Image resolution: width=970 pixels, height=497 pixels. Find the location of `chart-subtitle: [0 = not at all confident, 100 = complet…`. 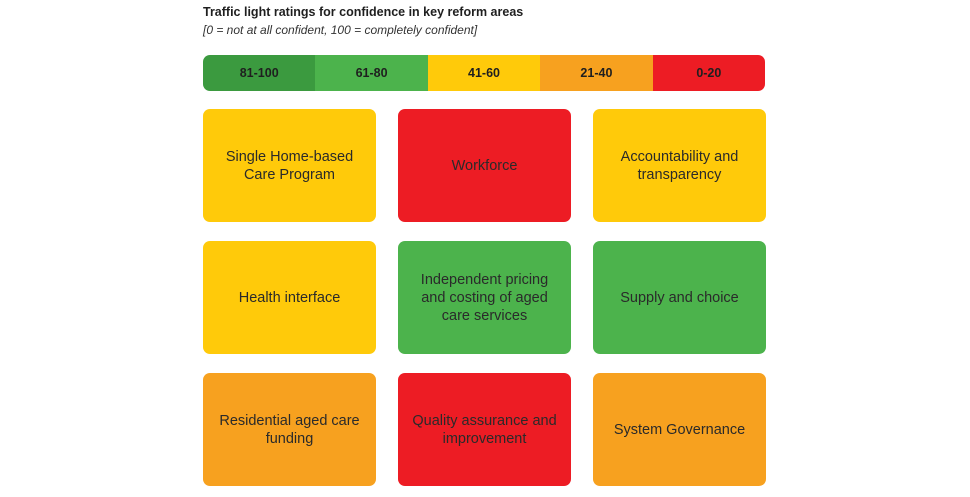

chart-subtitle: [0 = not at all confident, 100 = complet… is located at coordinates (340, 30).